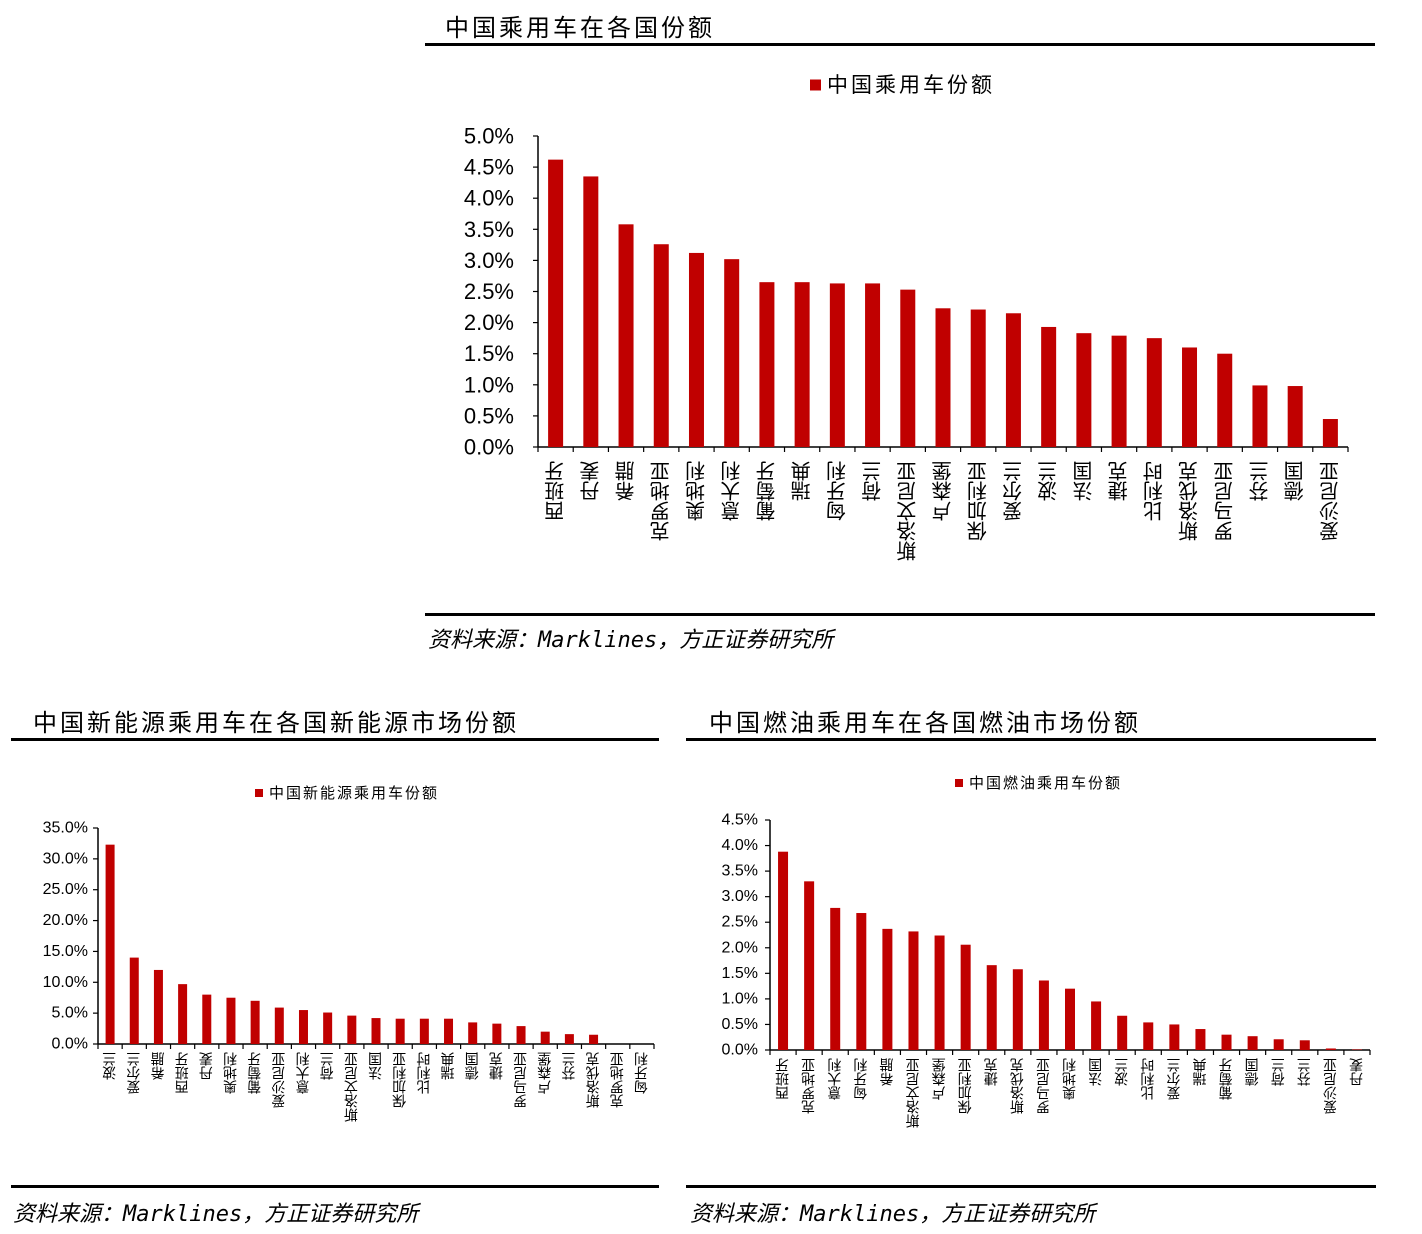 Image resolution: width=1422 pixels, height=1234 pixels. I want to click on chart3-legend-label: 中国燃油乘用车份额, so click(1045, 783).